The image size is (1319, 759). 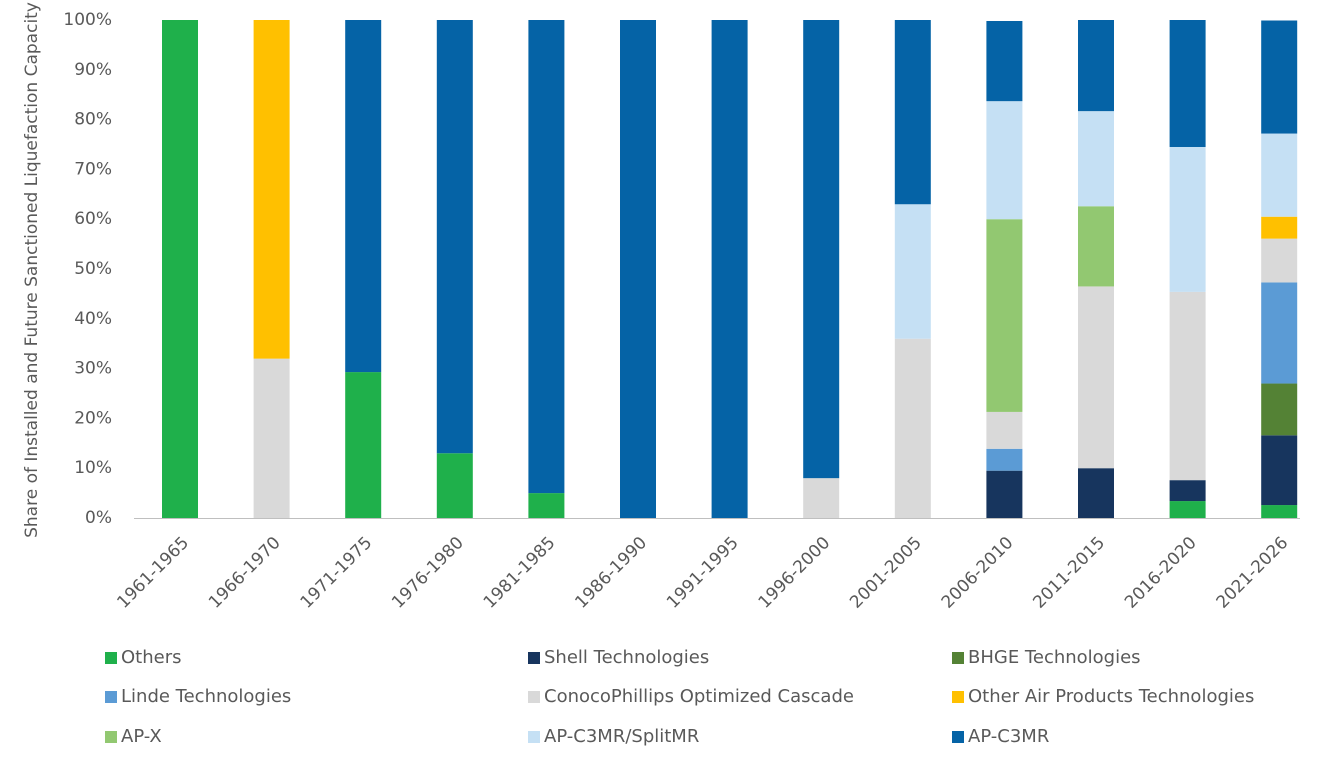 What do you see at coordinates (886, 573) in the screenshot?
I see `x-tick-label: 2001-2005` at bounding box center [886, 573].